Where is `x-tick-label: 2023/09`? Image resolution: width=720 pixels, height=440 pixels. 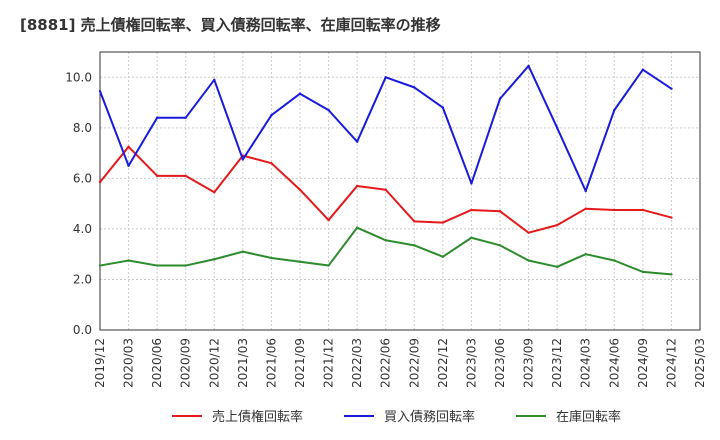 x-tick-label: 2023/09 is located at coordinates (529, 363).